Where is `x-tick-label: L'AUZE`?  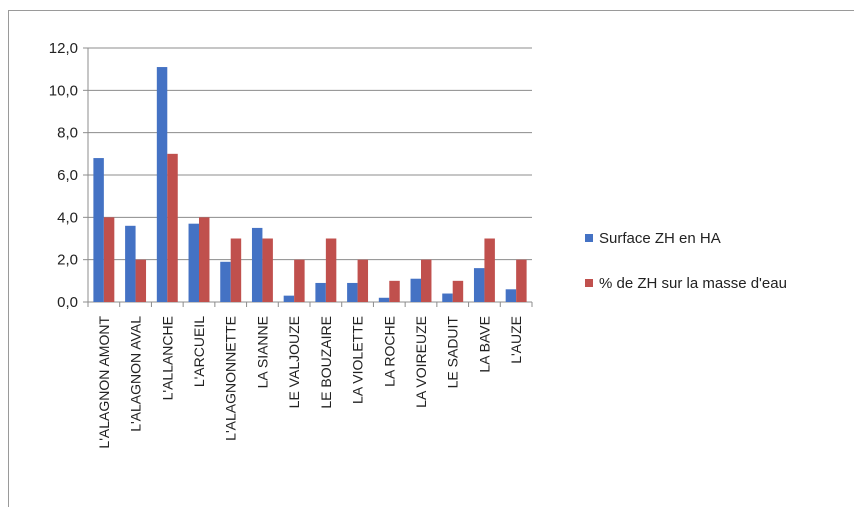 x-tick-label: L'AUZE is located at coordinates (516, 340).